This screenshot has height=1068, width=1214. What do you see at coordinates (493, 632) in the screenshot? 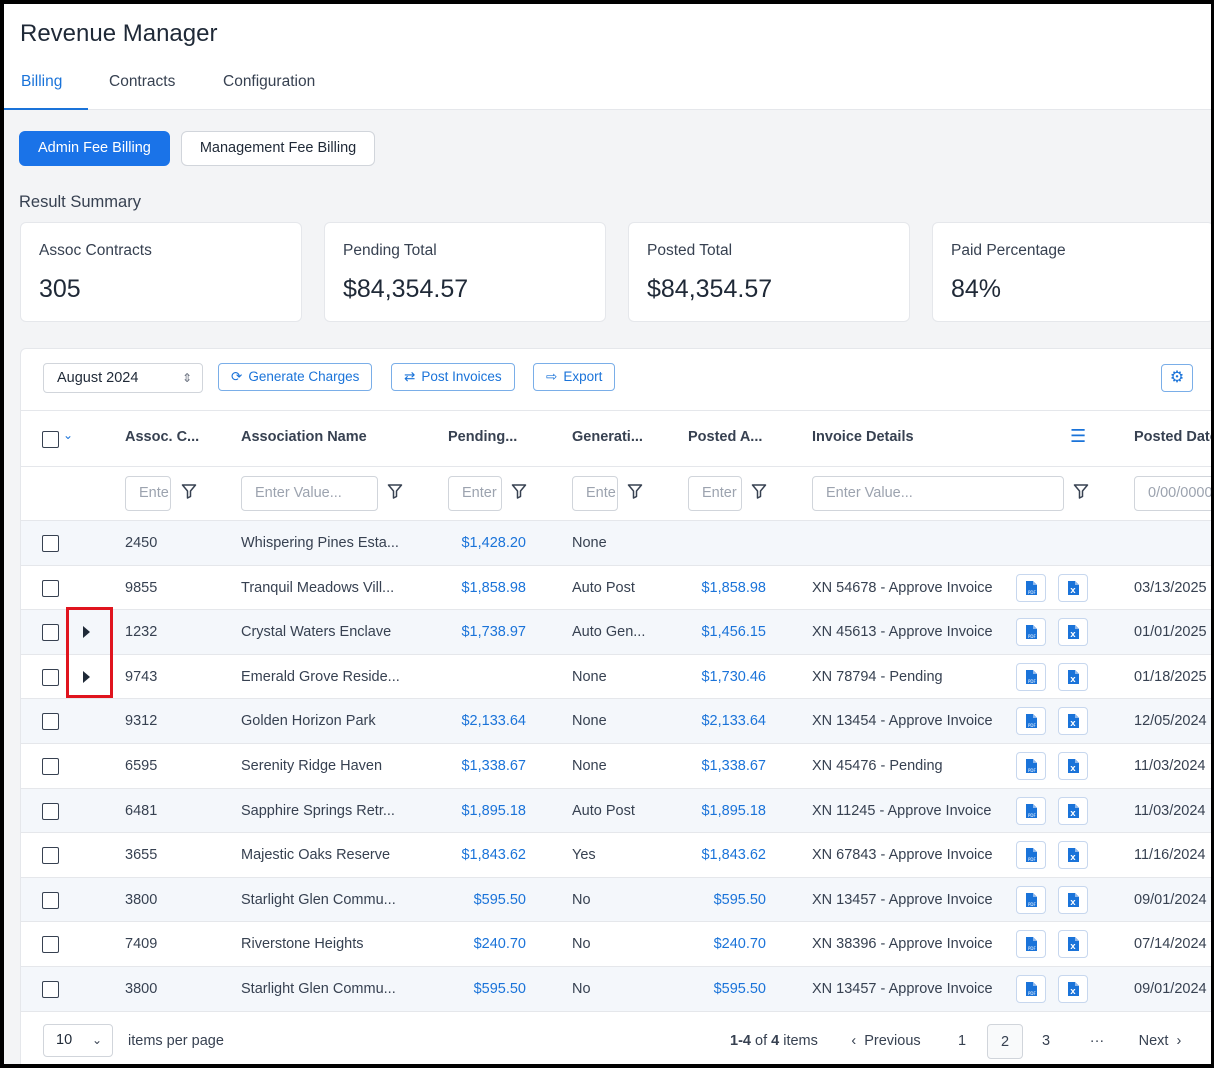
I see `pending-amount-link: $1,738.97` at bounding box center [493, 632].